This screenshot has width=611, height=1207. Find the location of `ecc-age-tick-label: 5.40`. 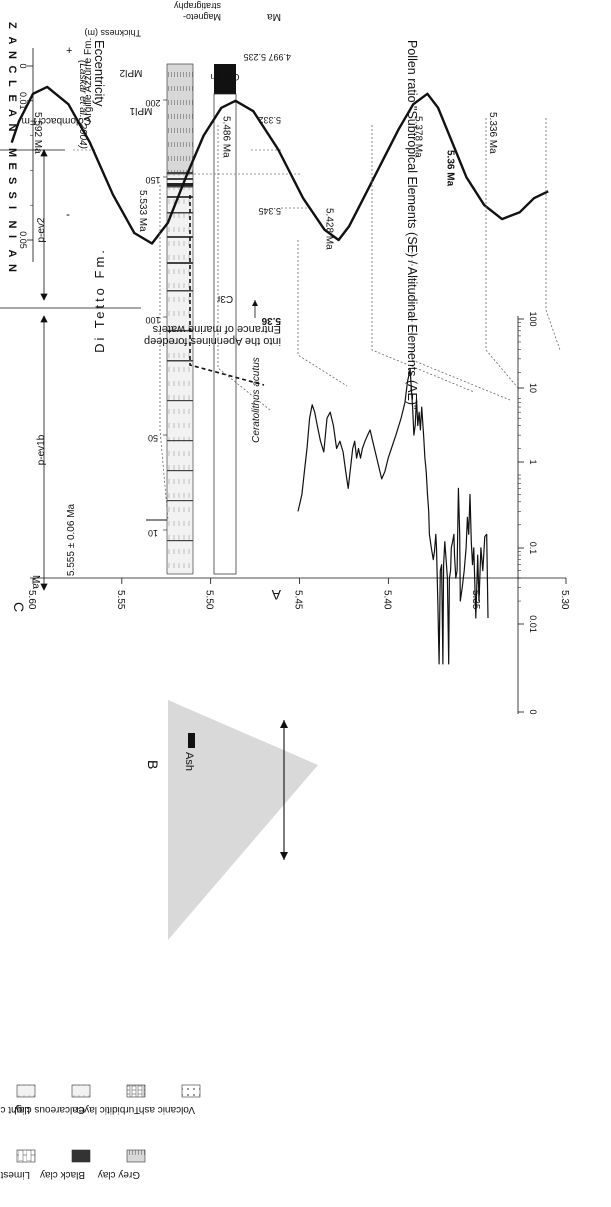

ecc-age-tick-label: 5.40 is located at coordinates (386, 600).